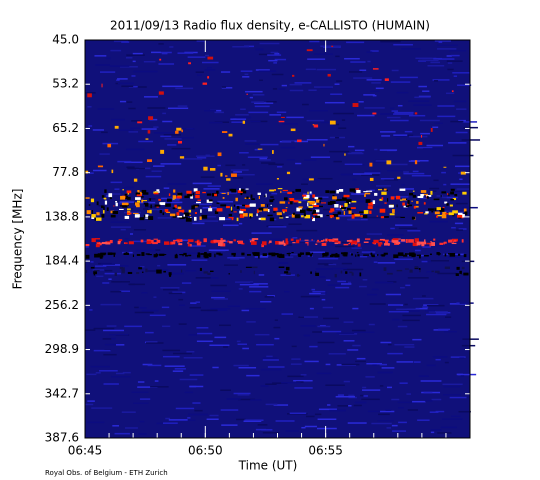 The image size is (540, 480). I want to click on y-tick-label: 387.6, so click(62, 438).